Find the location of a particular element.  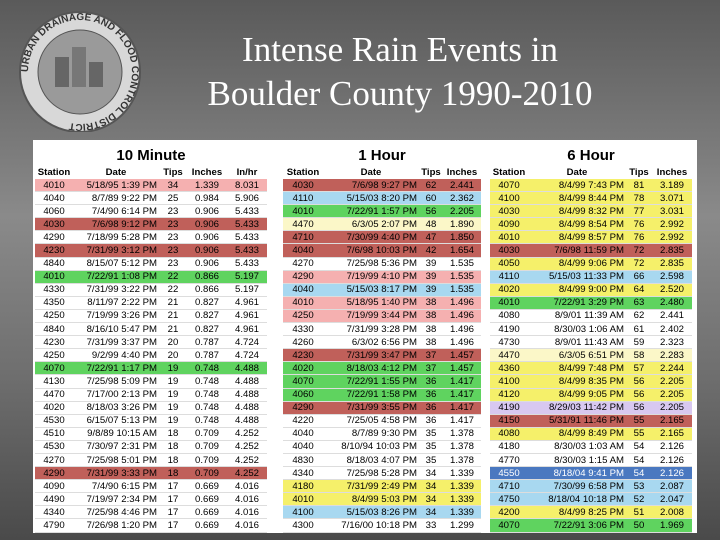

value-cell: 20 is located at coordinates (173, 355).